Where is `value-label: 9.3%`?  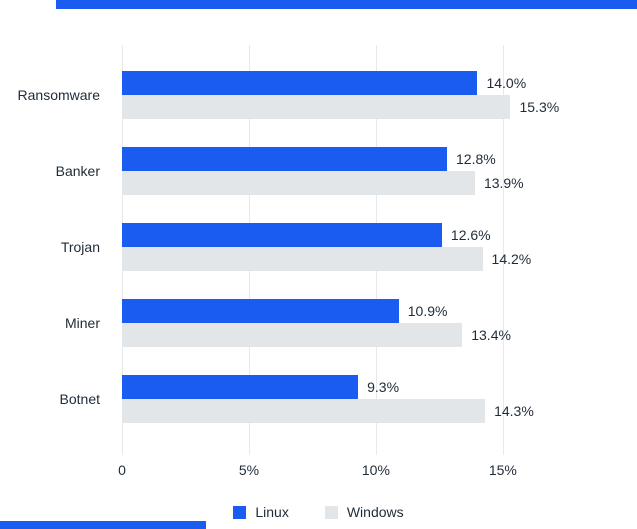 value-label: 9.3% is located at coordinates (383, 387).